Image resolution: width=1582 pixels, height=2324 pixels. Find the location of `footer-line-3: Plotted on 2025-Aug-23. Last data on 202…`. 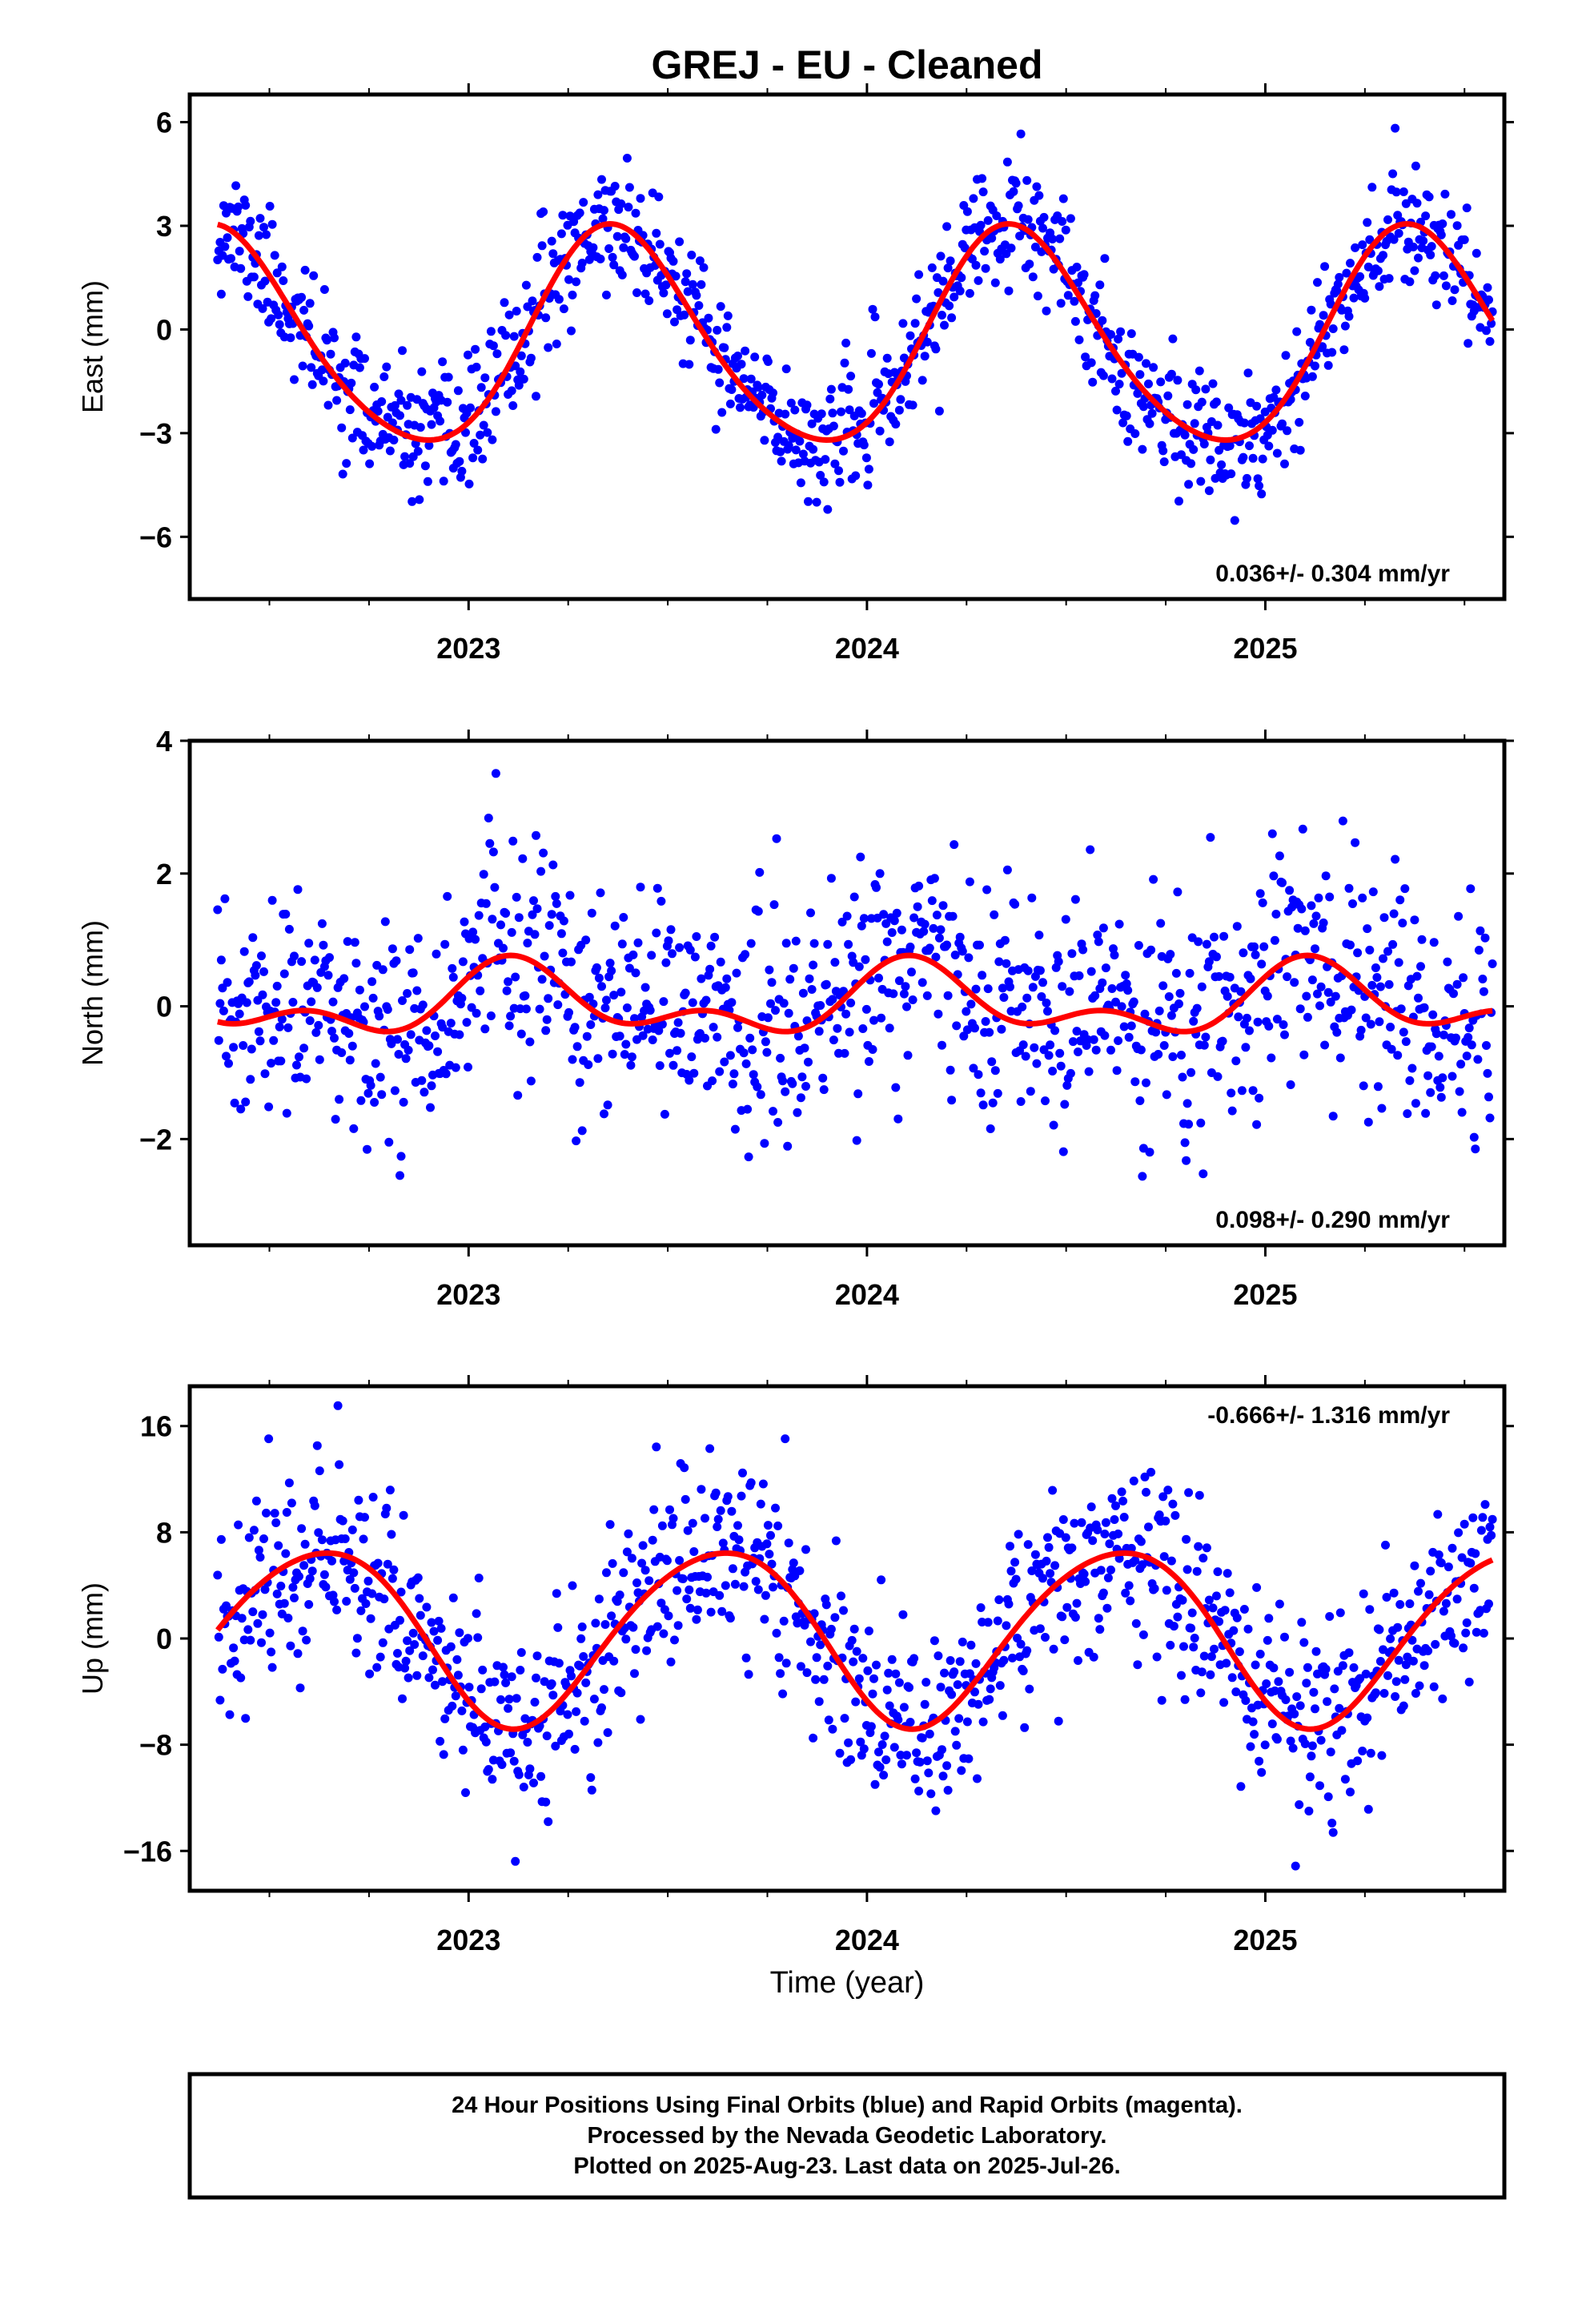

footer-line-3: Plotted on 2025-Aug-23. Last data on 202… is located at coordinates (847, 2166).